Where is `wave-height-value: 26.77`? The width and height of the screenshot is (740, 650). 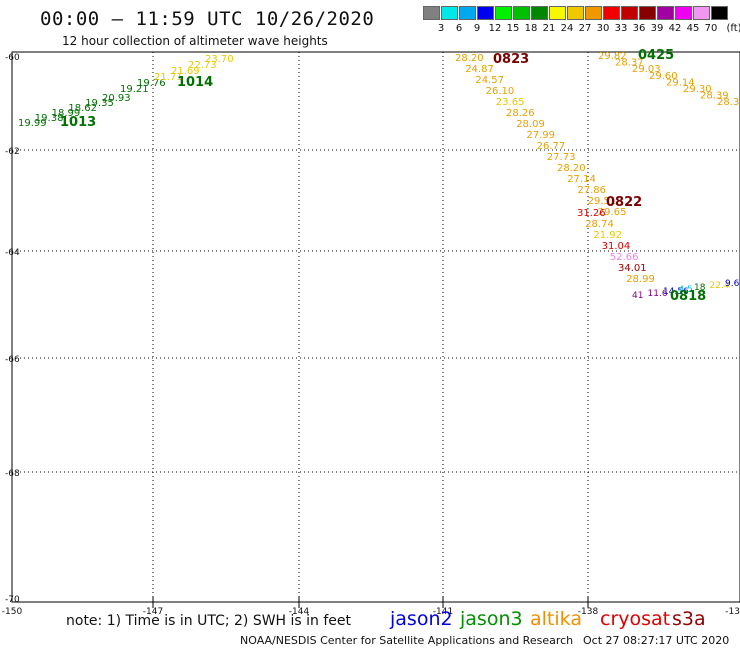 wave-height-value: 26.77 is located at coordinates (551, 146).